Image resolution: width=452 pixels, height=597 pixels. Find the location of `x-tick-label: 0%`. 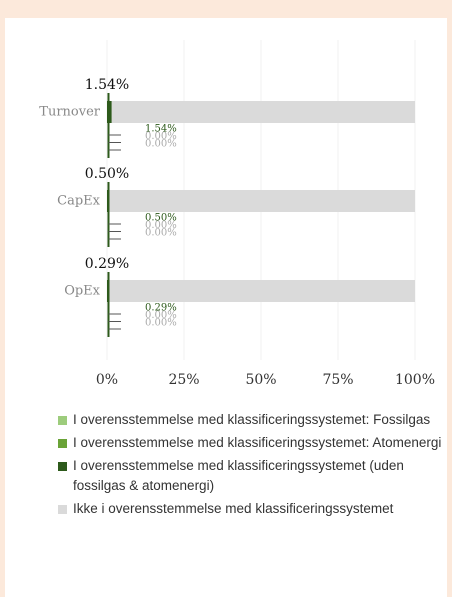

x-tick-label: 0% is located at coordinates (107, 380).